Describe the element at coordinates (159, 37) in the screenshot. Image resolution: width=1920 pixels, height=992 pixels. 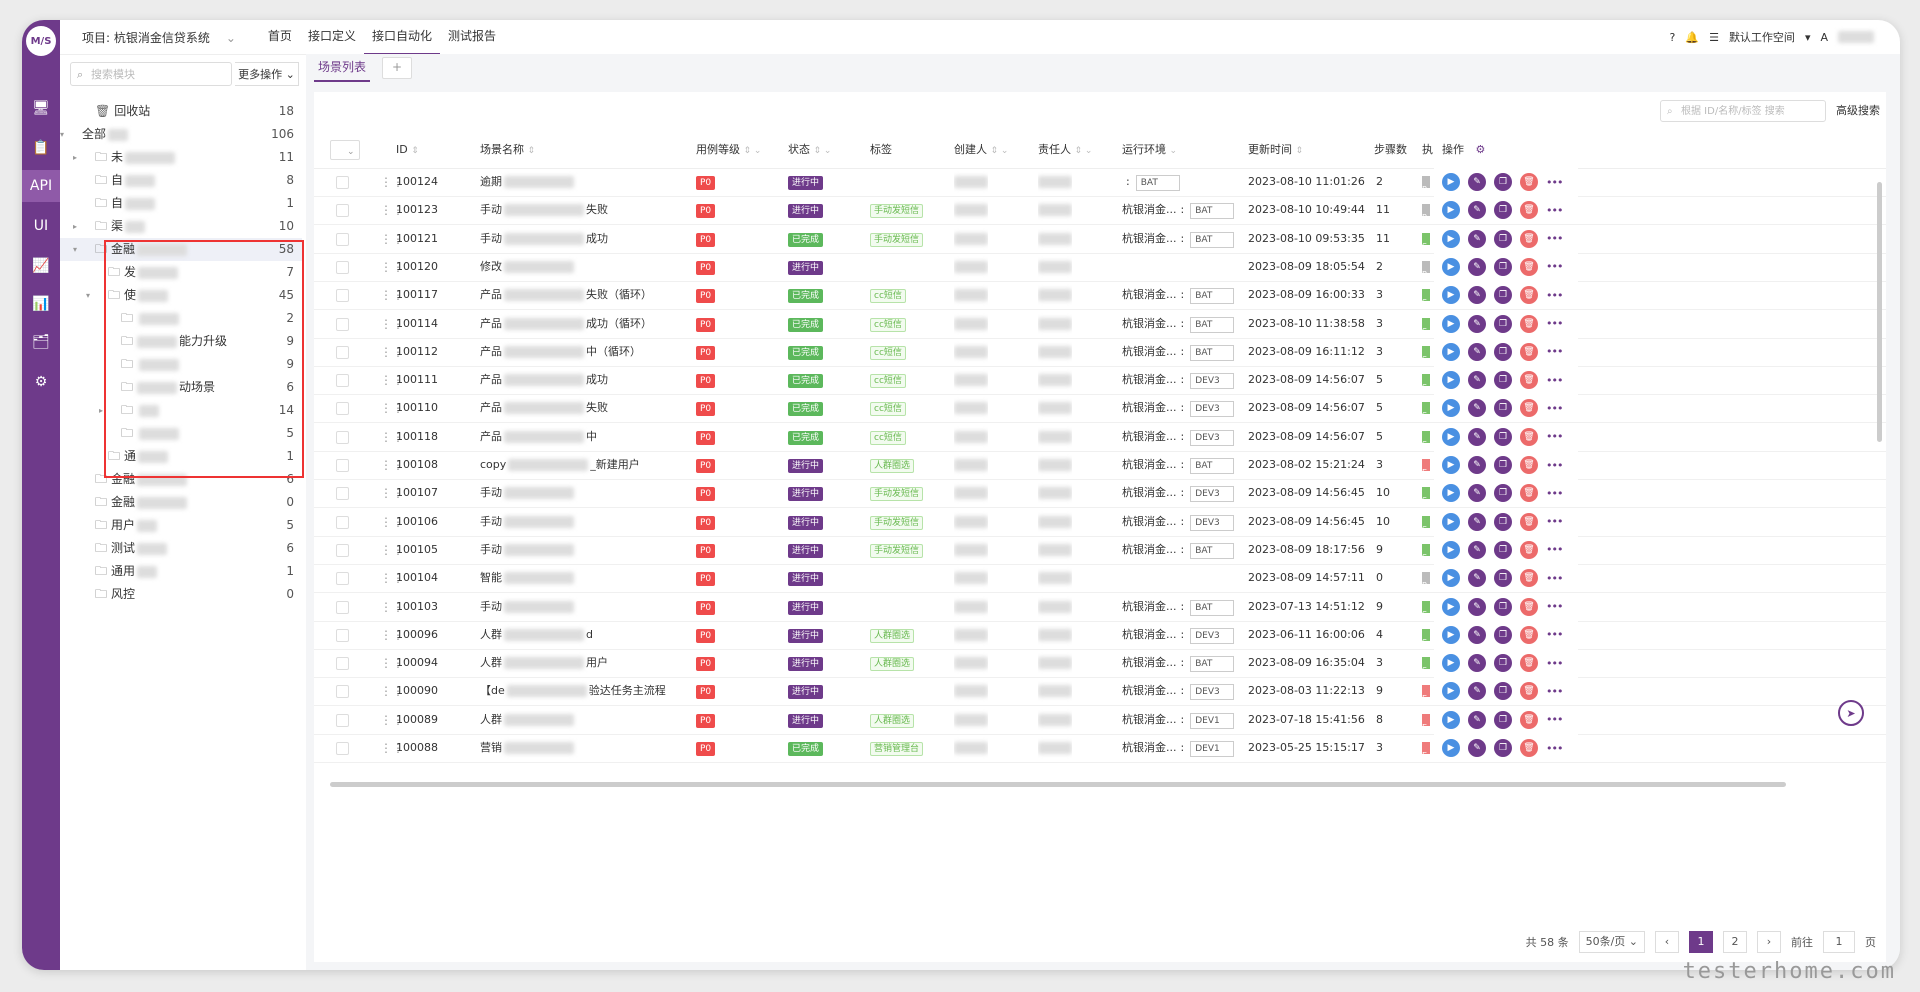
I see `project-selector: 项目: 杭银消金信贷系统 ⌄` at that location.